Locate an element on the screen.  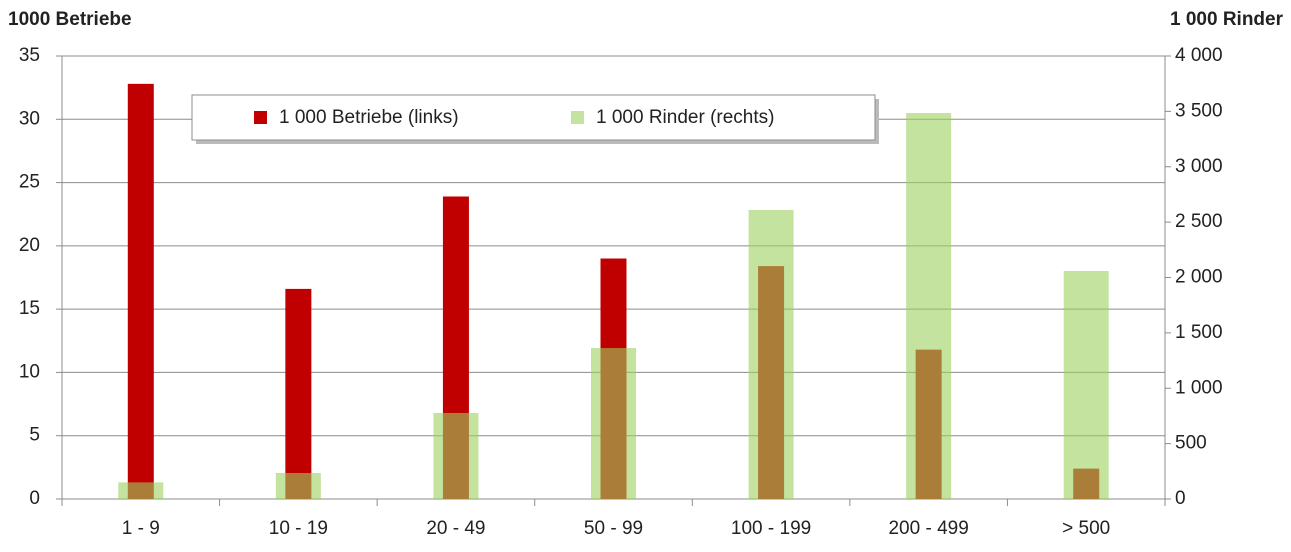
x-tick-label: > 500 is located at coordinates (1086, 528).